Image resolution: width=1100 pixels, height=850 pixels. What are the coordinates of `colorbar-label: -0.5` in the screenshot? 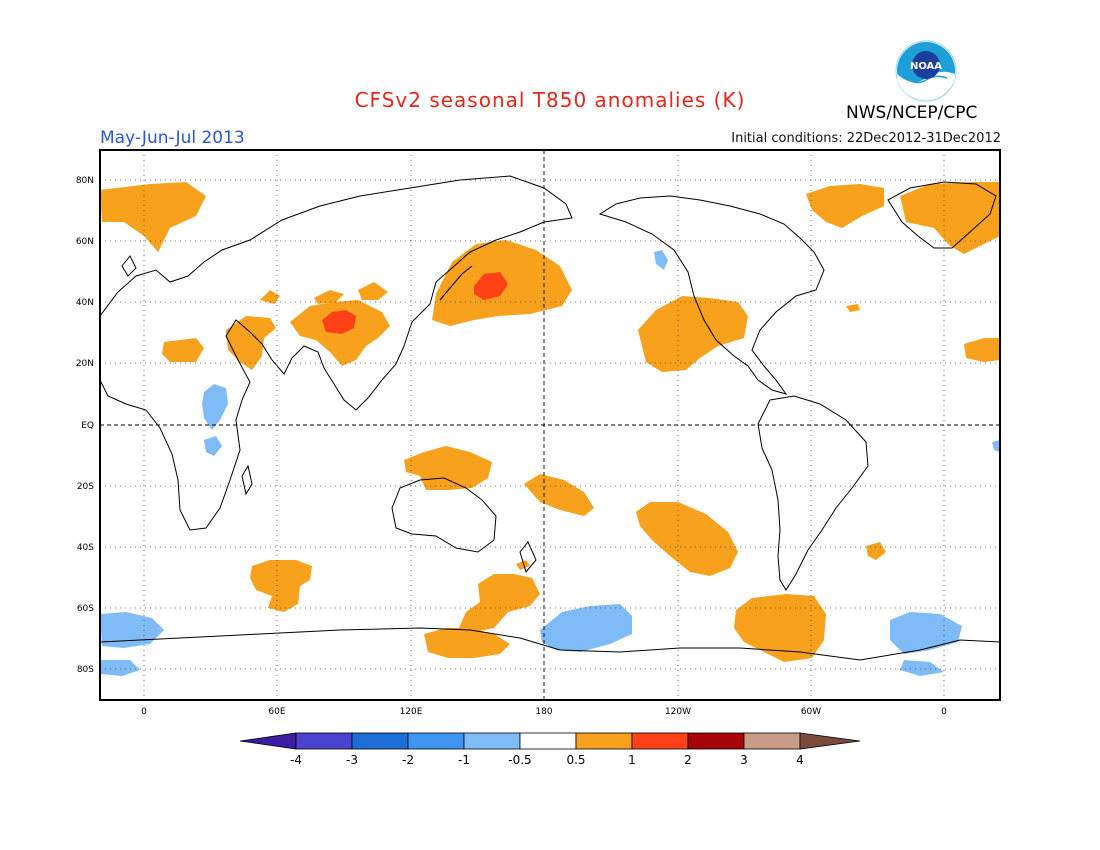 It's located at (519, 760).